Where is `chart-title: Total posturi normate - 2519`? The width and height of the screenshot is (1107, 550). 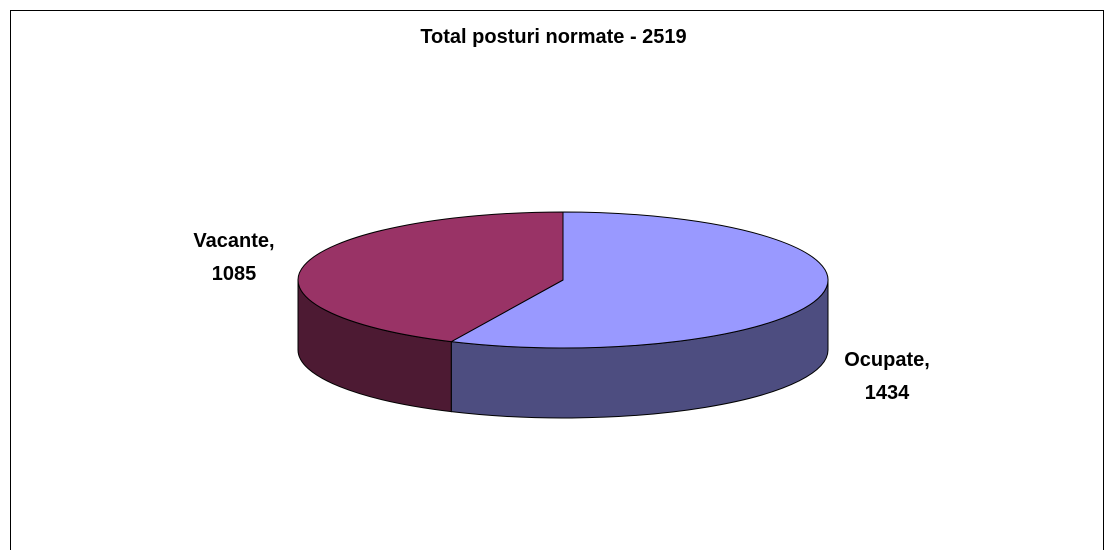
chart-title: Total posturi normate - 2519 is located at coordinates (553, 37).